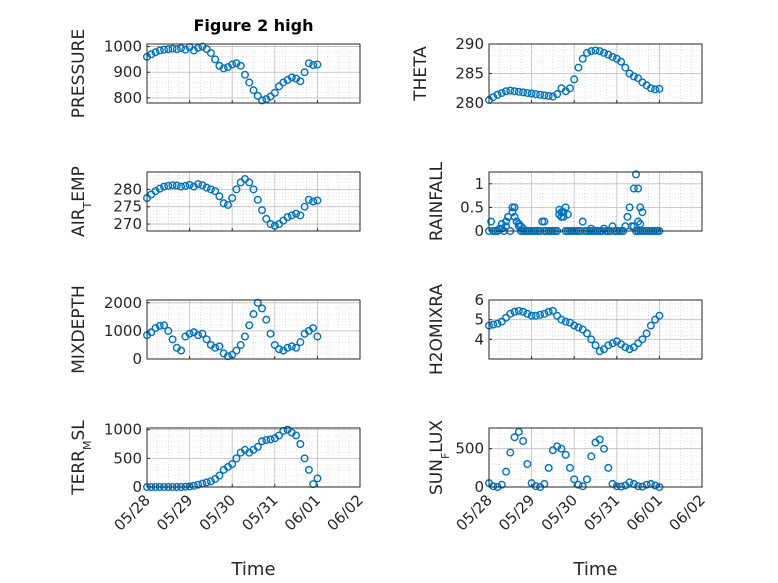 This screenshot has width=778, height=583. What do you see at coordinates (127, 98) in the screenshot?
I see `y-tick-label: 800` at bounding box center [127, 98].